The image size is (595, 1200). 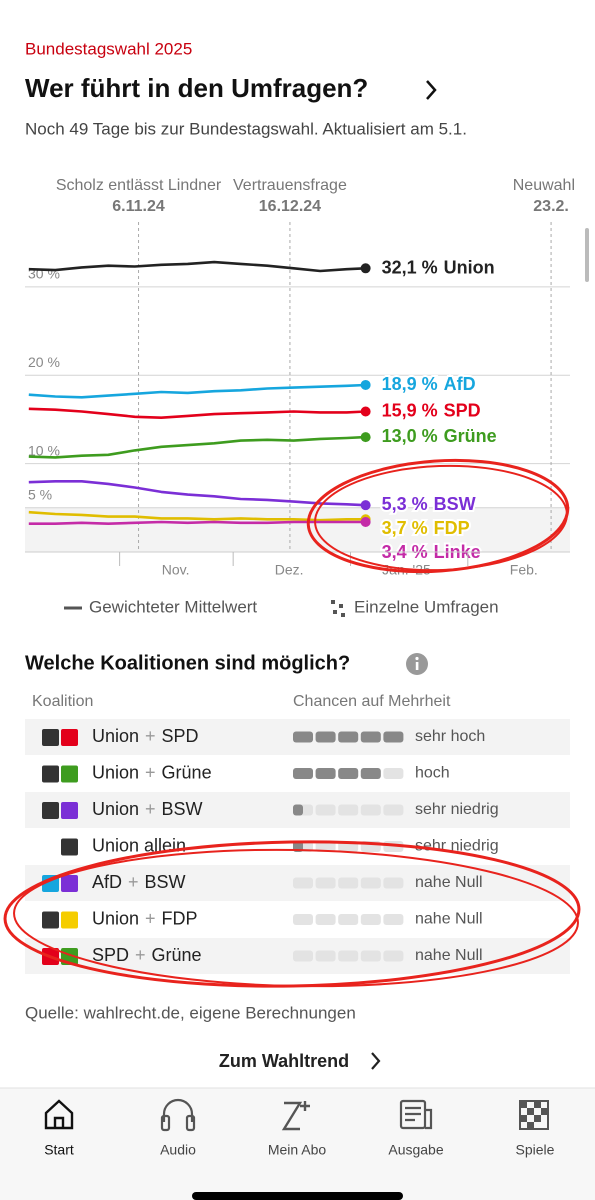 I want to click on coalition-name: AfD + BSW, so click(x=139, y=882).